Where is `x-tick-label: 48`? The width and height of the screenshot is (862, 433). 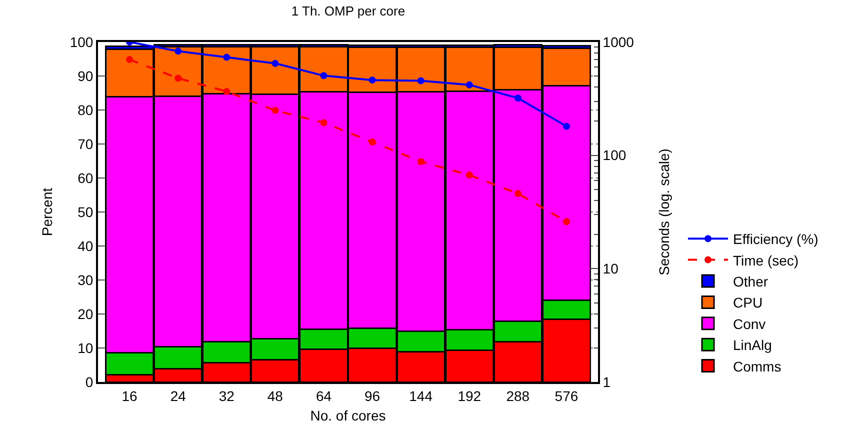 x-tick-label: 48 is located at coordinates (275, 396).